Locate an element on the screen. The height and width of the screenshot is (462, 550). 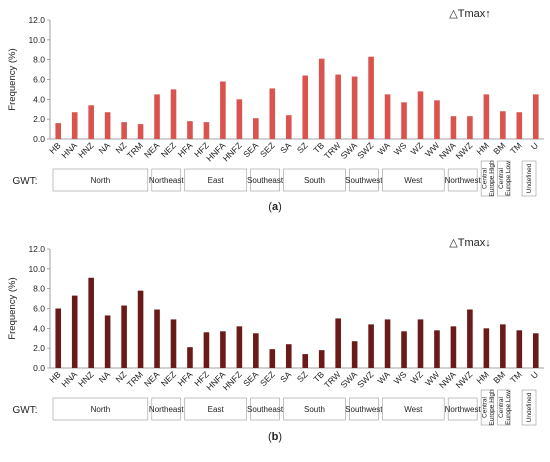
gwt-group-label: Undefined is located at coordinates (529, 407).